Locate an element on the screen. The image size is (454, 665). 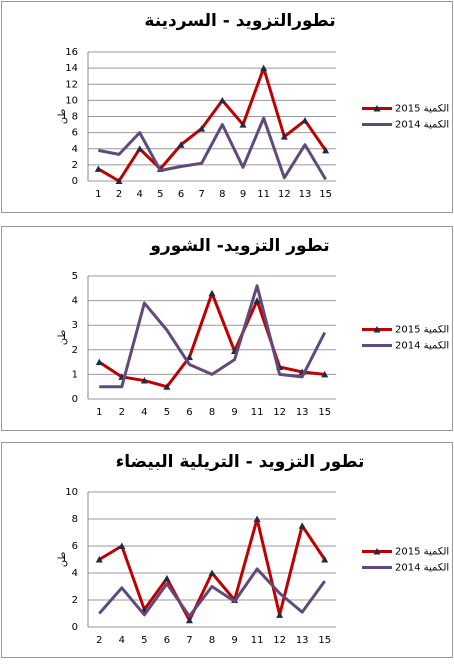
y-tick-label: 14 is located at coordinates (71, 68).